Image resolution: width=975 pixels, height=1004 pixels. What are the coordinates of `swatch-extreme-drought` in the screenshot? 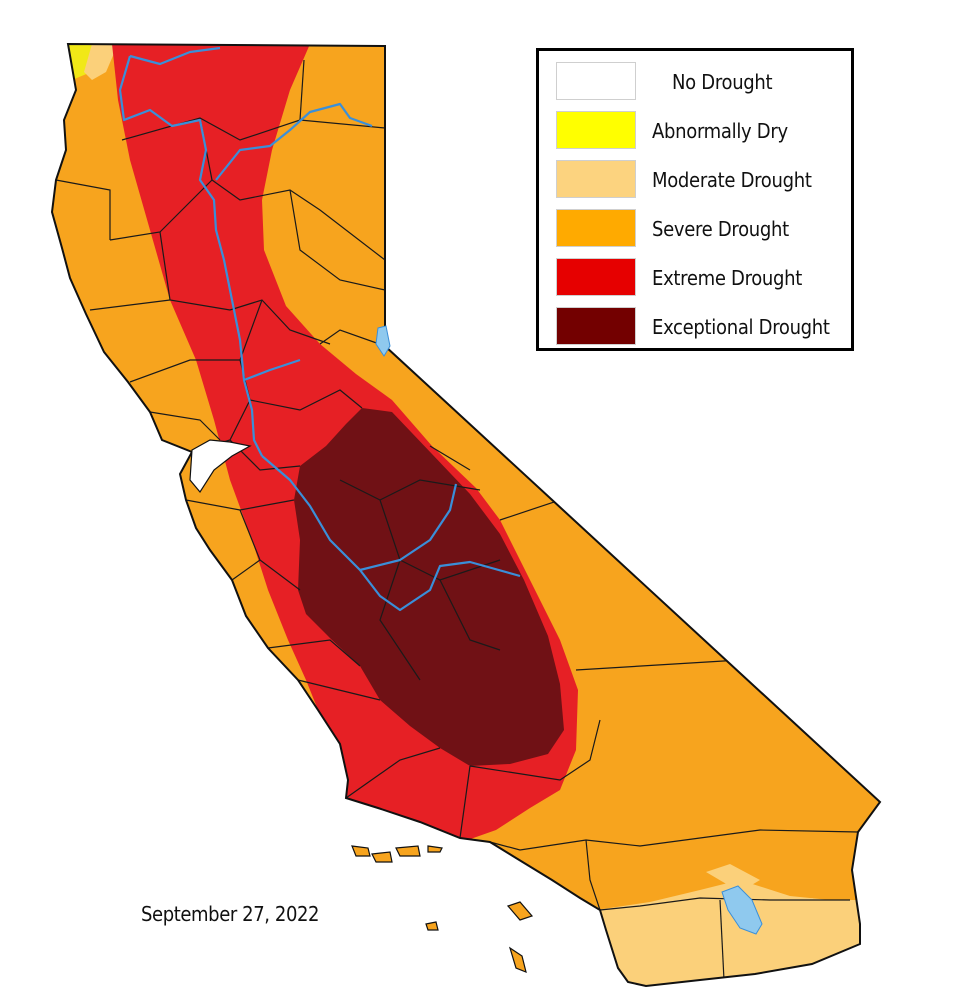 It's located at (596, 277).